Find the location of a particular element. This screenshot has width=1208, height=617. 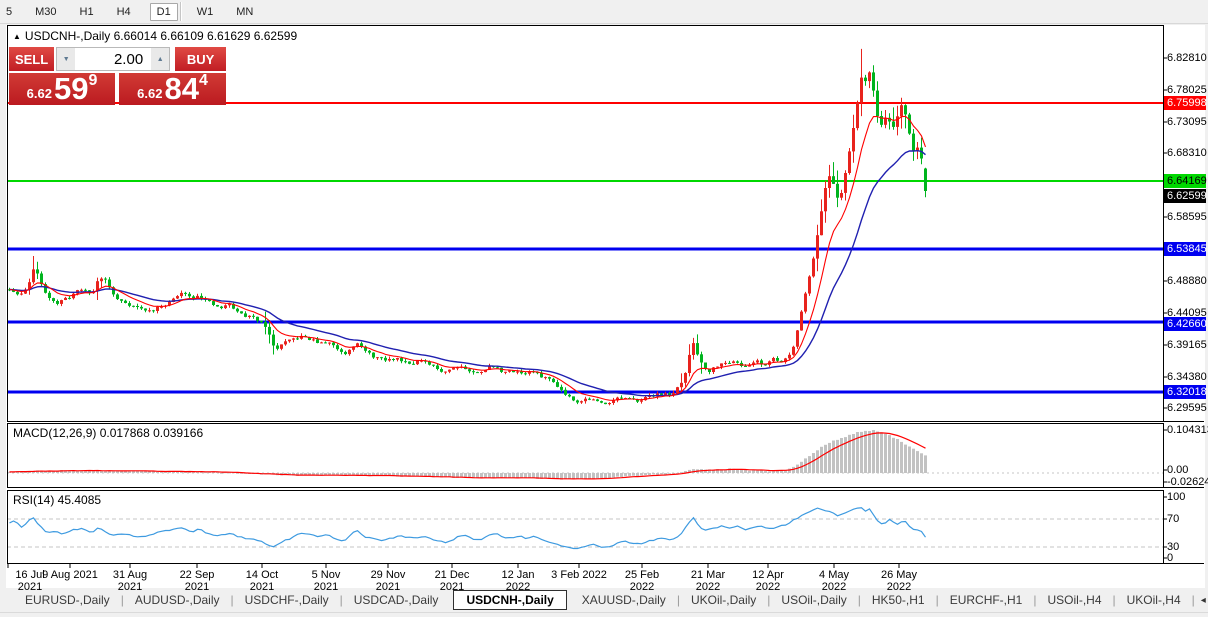

tab-usdchf-daily: USDCHF-,Daily is located at coordinates (286, 600).